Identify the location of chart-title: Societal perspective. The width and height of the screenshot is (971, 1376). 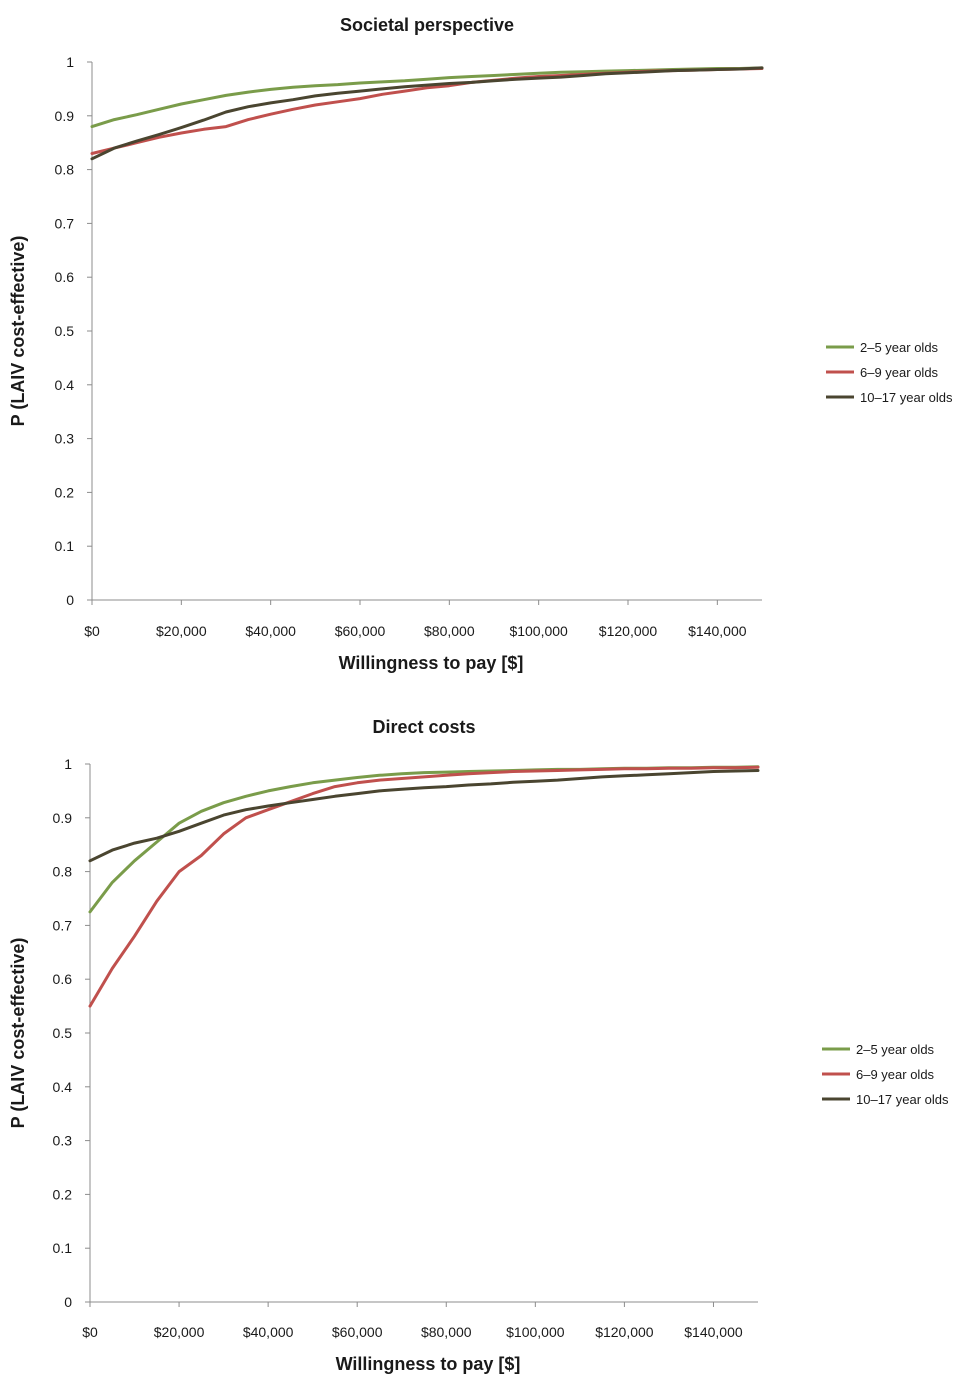
(427, 25).